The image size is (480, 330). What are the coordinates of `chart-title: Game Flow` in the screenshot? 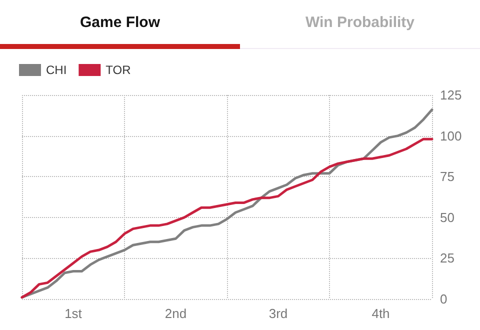 It's located at (120, 23).